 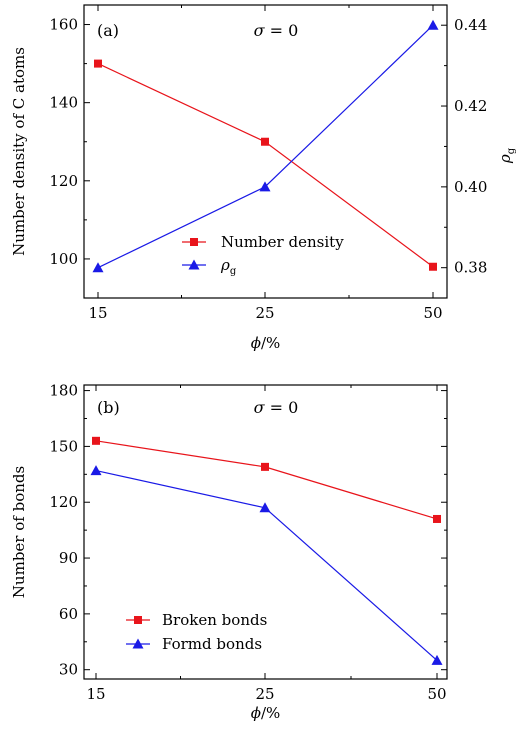 I want to click on y-tick-label: 100, so click(x=63, y=259).